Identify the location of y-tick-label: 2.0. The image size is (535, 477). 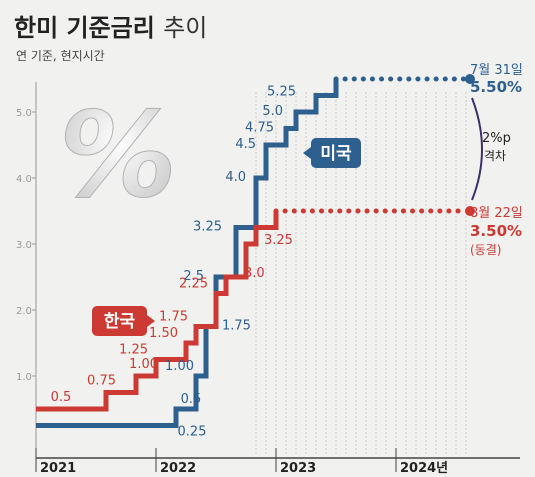
(24, 311).